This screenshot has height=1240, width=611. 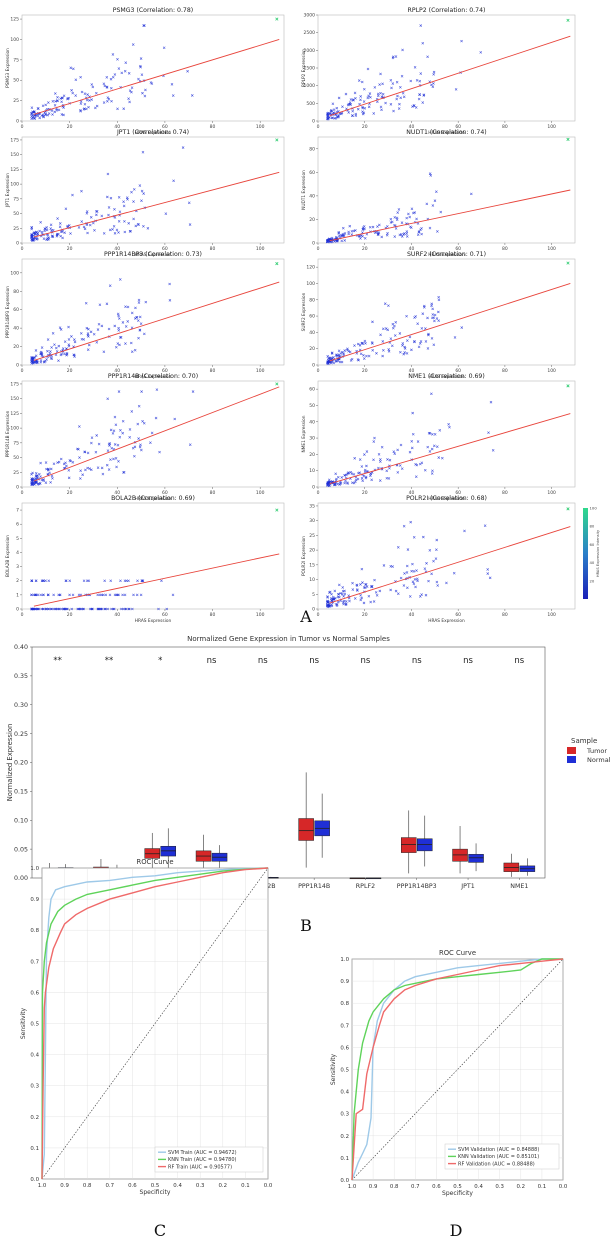 What do you see at coordinates (22, 127) in the screenshot?
I see `x-tick-label: 0` at bounding box center [22, 127].